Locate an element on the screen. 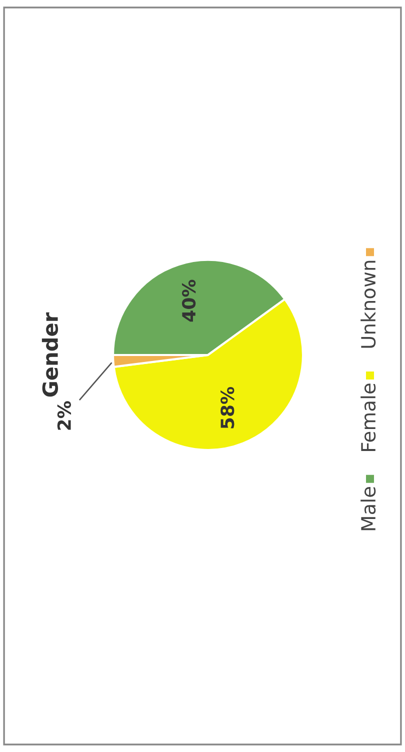 This screenshot has height=752, width=405. legend-label: Female is located at coordinates (368, 417).